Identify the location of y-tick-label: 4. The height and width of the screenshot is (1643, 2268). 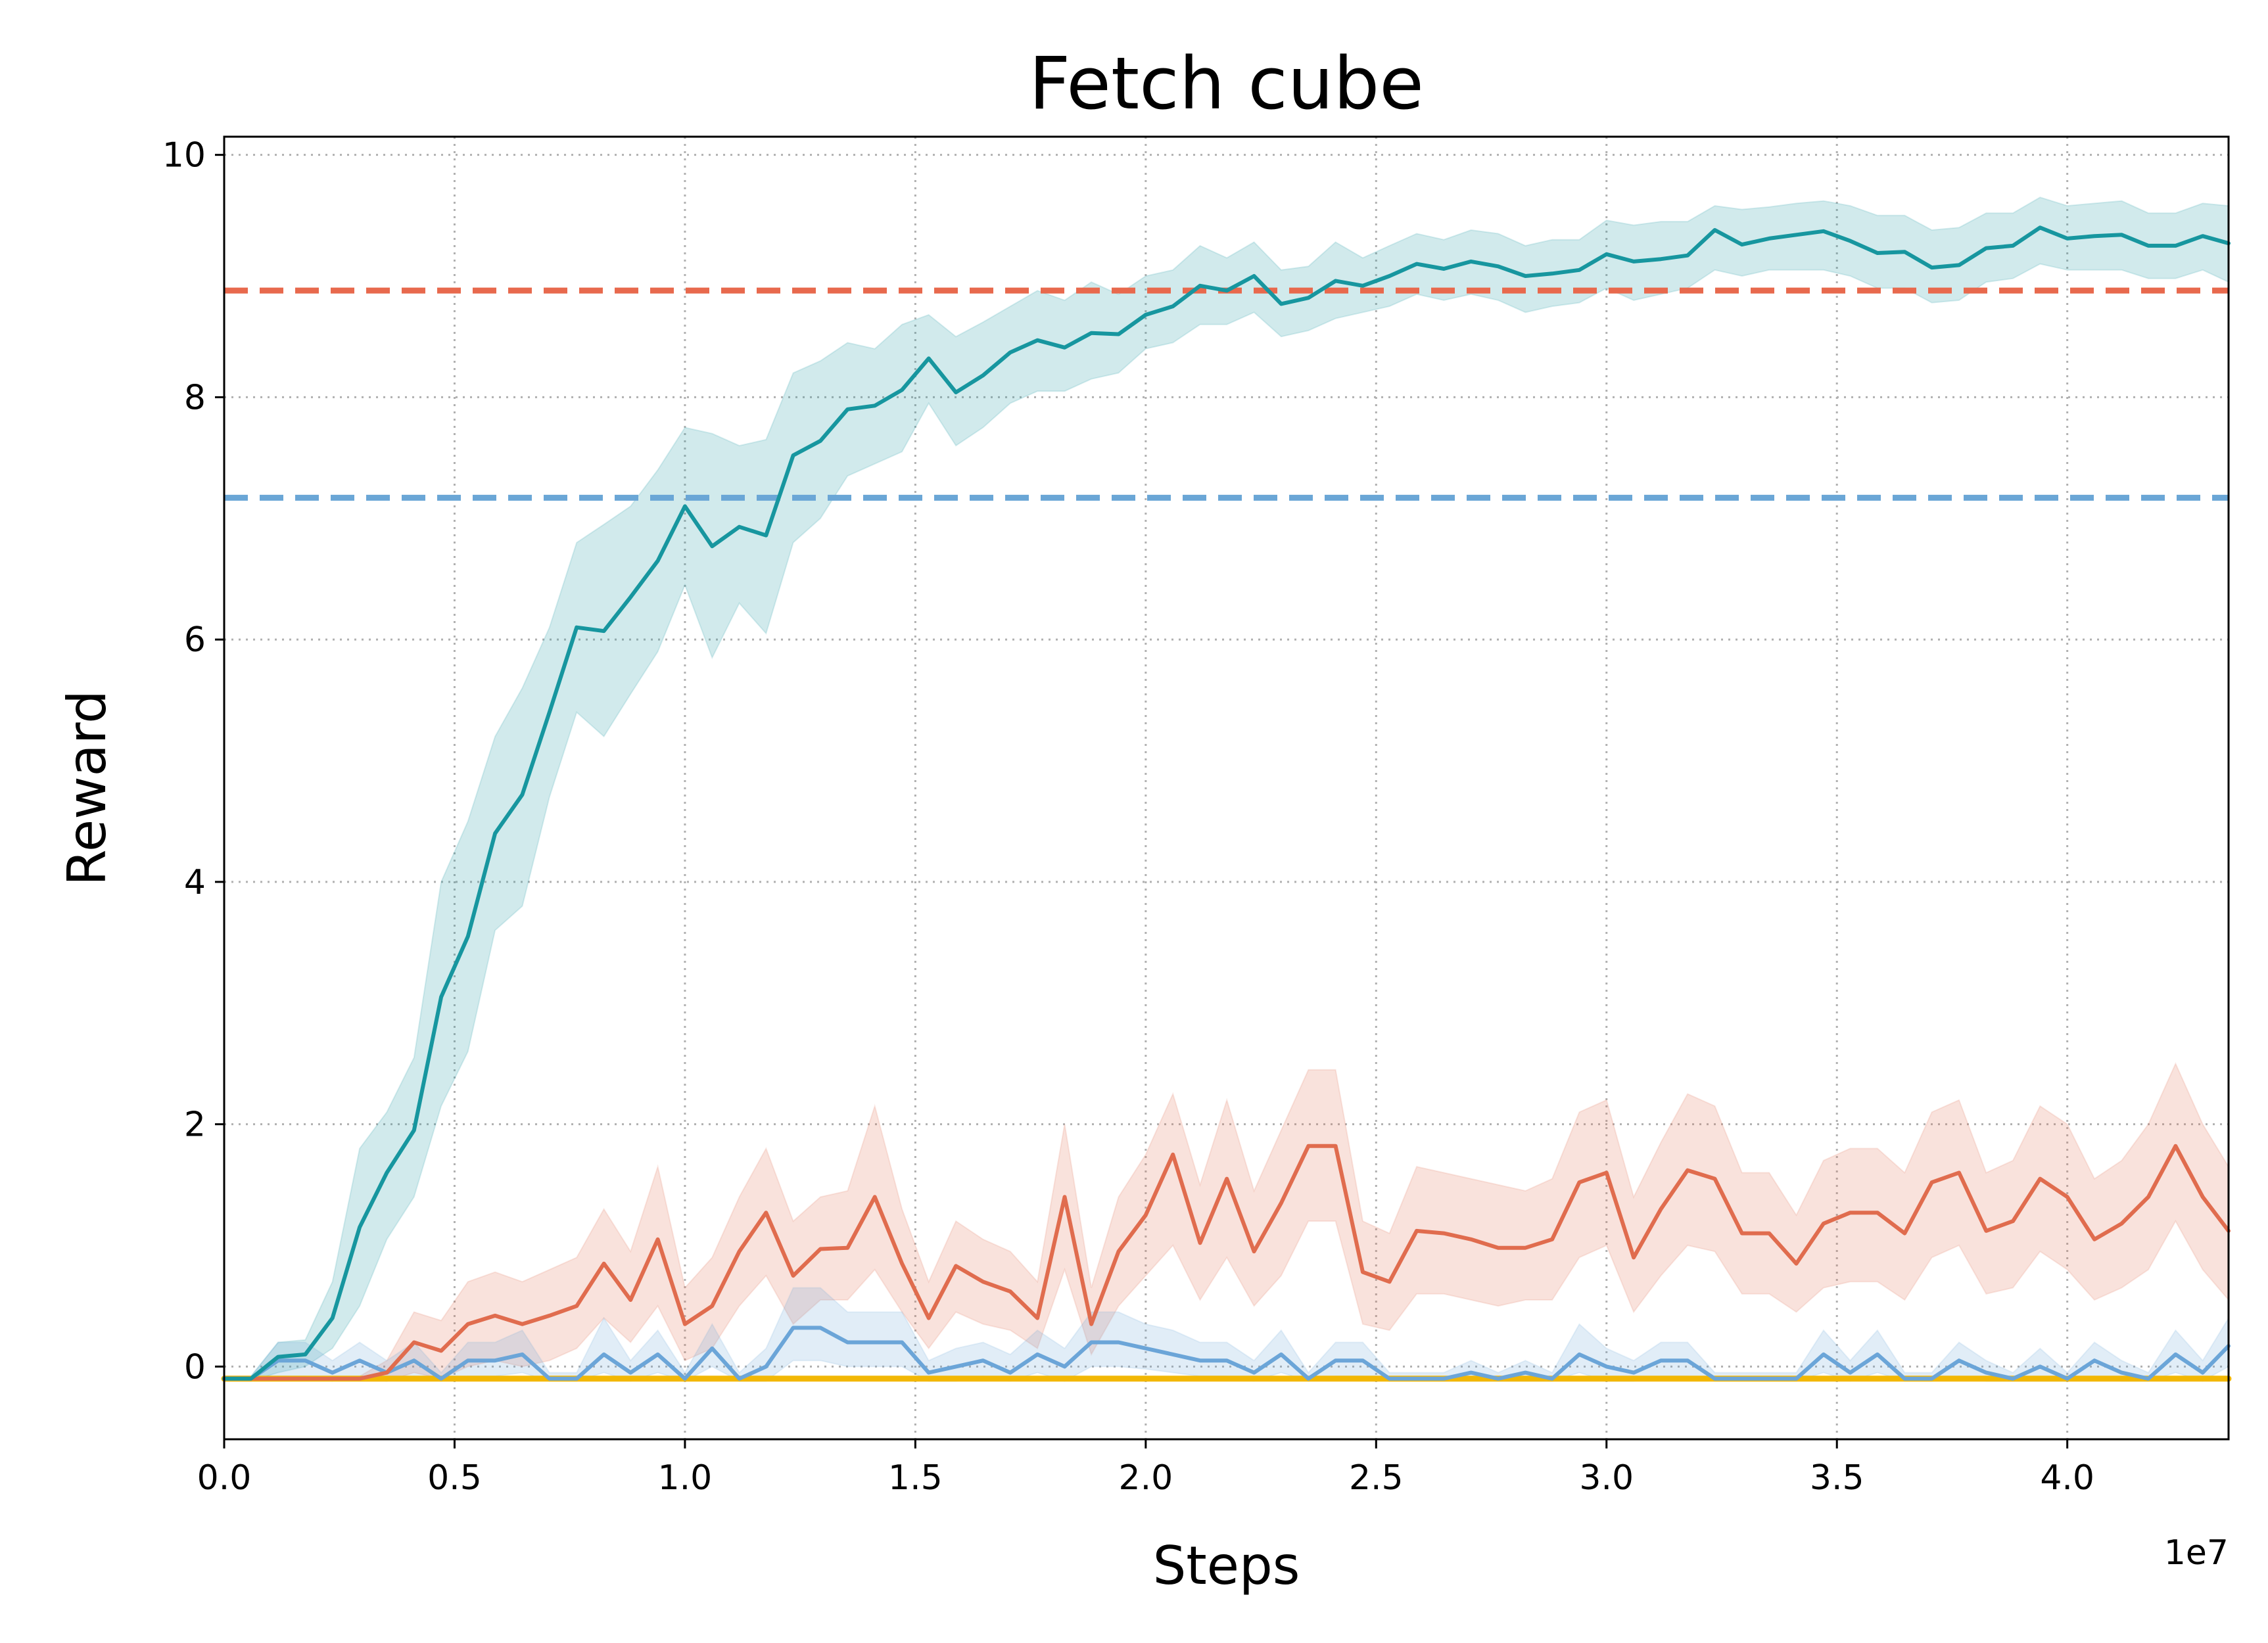
(195, 883).